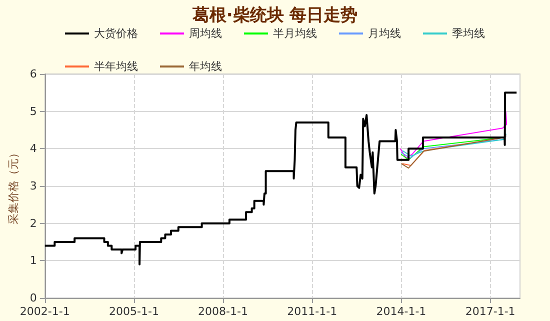  I want to click on x-tick-label: 2014-1-1, so click(401, 311).